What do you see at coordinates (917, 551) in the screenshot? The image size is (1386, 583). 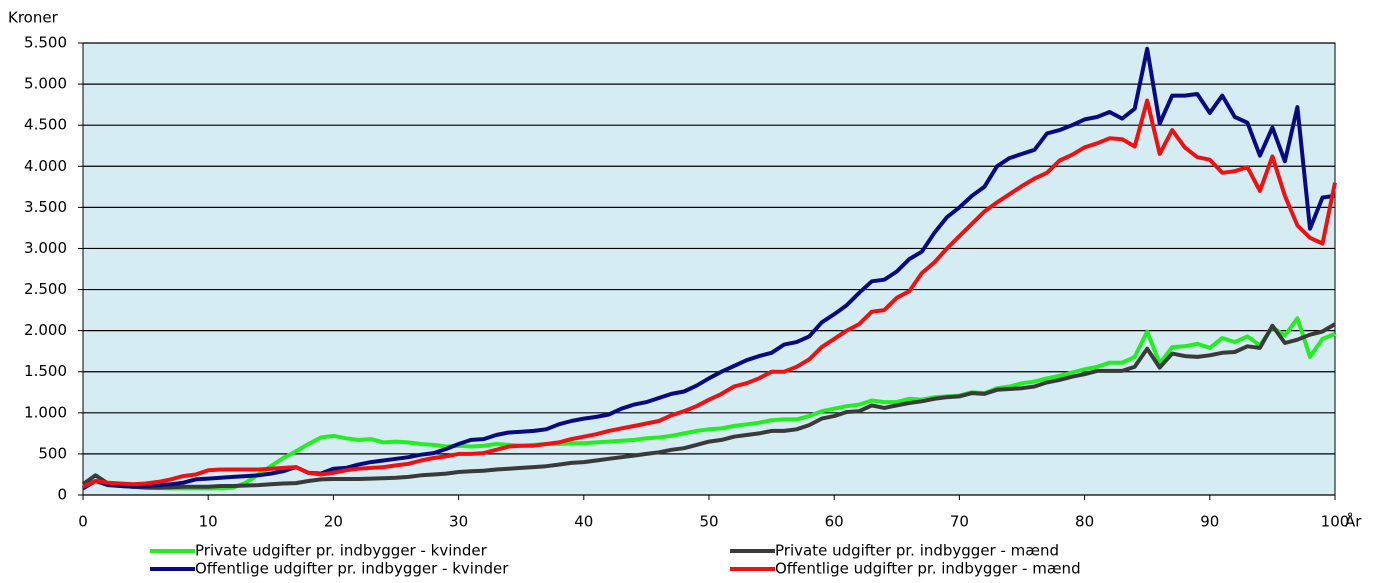 I see `legend-label: Private udgifter pr. indbygger - mænd` at bounding box center [917, 551].